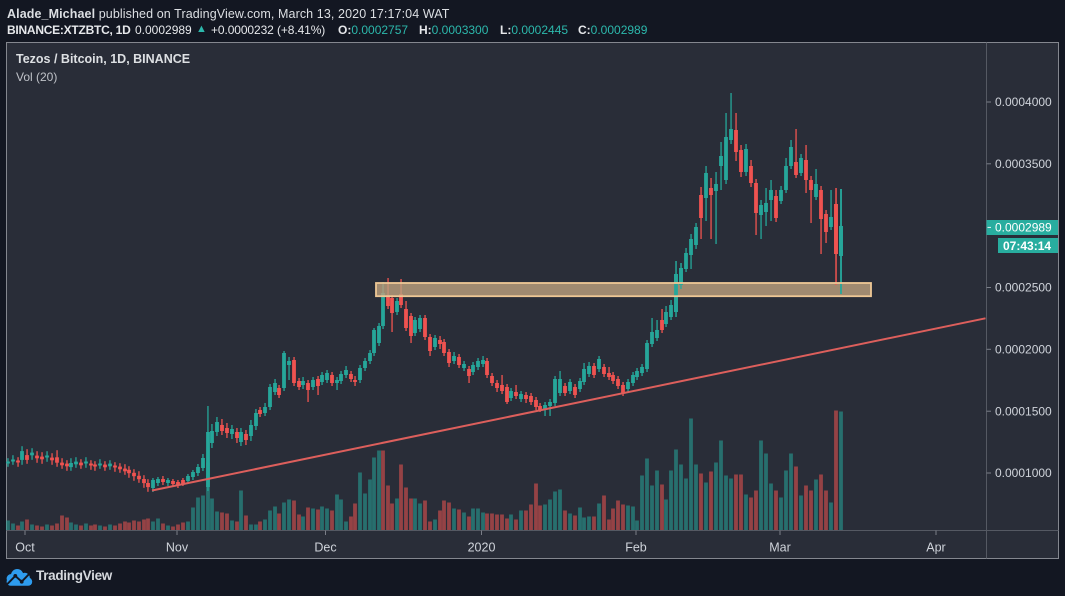 Image resolution: width=1065 pixels, height=596 pixels. I want to click on svg-text: 07:43:14, so click(1027, 246).